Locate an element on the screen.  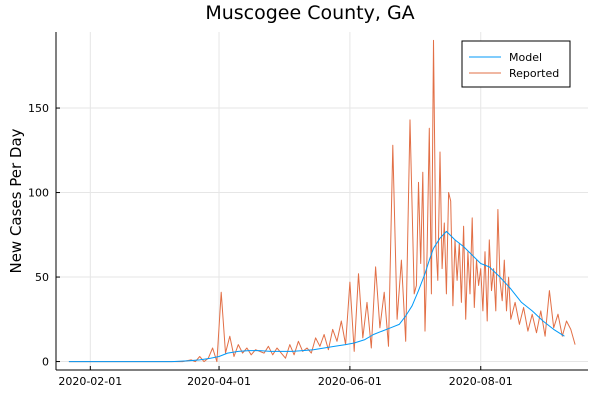
y-tick-label: 0 is located at coordinates (45, 362).